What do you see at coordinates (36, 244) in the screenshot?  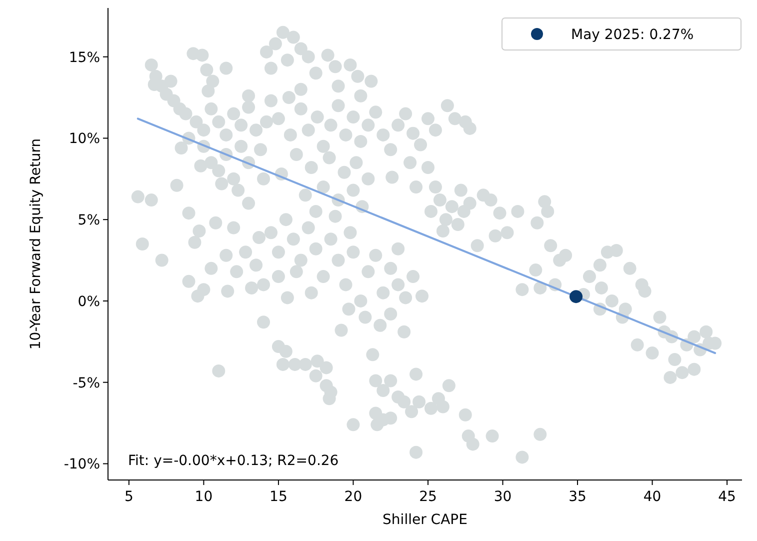 I see `y-axis-title: 10-Year Forward Equity Return` at bounding box center [36, 244].